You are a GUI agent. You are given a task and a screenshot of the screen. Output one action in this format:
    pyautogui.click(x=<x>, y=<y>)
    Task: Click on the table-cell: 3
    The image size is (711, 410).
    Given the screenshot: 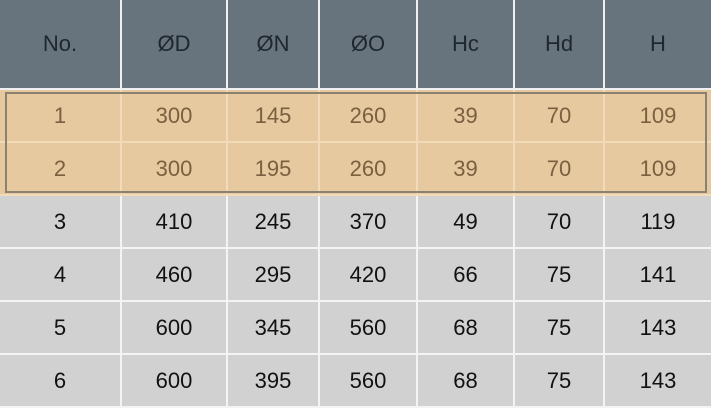 What is the action you would take?
    pyautogui.click(x=61, y=222)
    